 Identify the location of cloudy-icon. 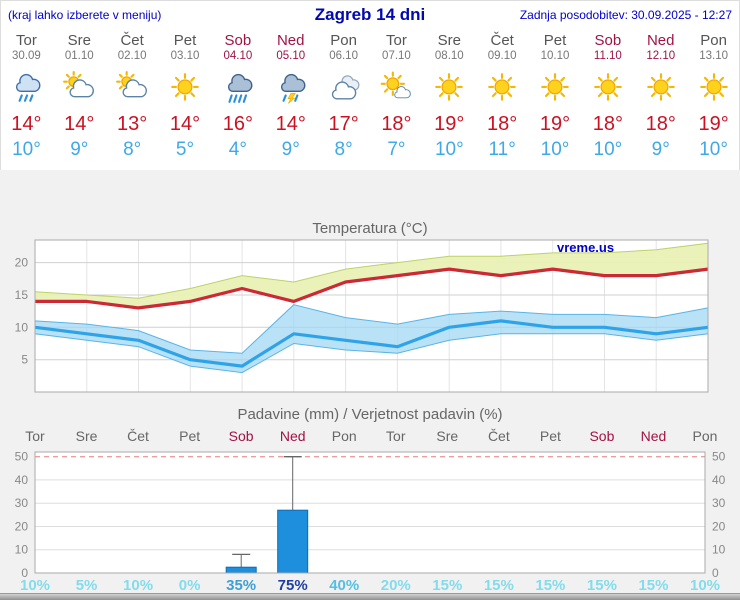
(344, 88).